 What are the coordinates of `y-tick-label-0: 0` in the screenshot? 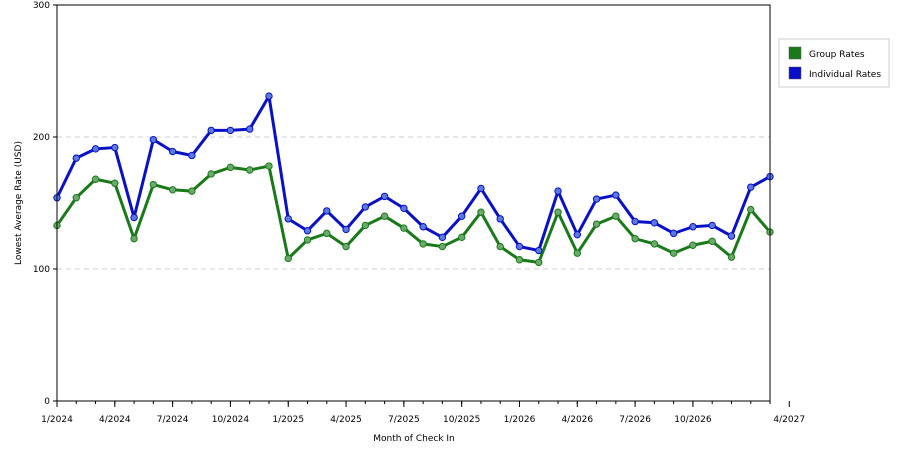 It's located at (47, 402).